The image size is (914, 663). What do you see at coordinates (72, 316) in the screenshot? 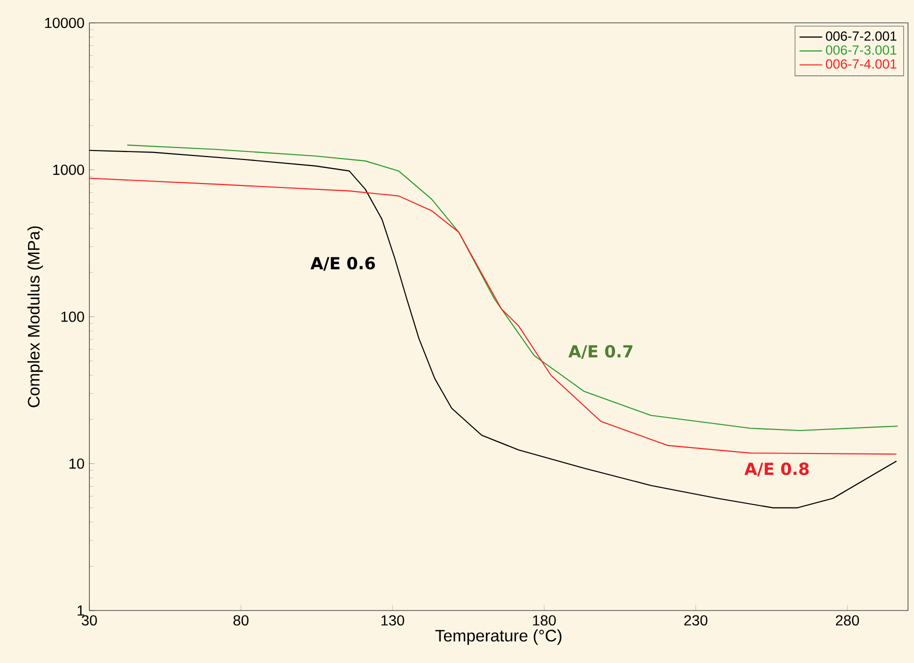
I see `y-tick-label: 100` at bounding box center [72, 316].